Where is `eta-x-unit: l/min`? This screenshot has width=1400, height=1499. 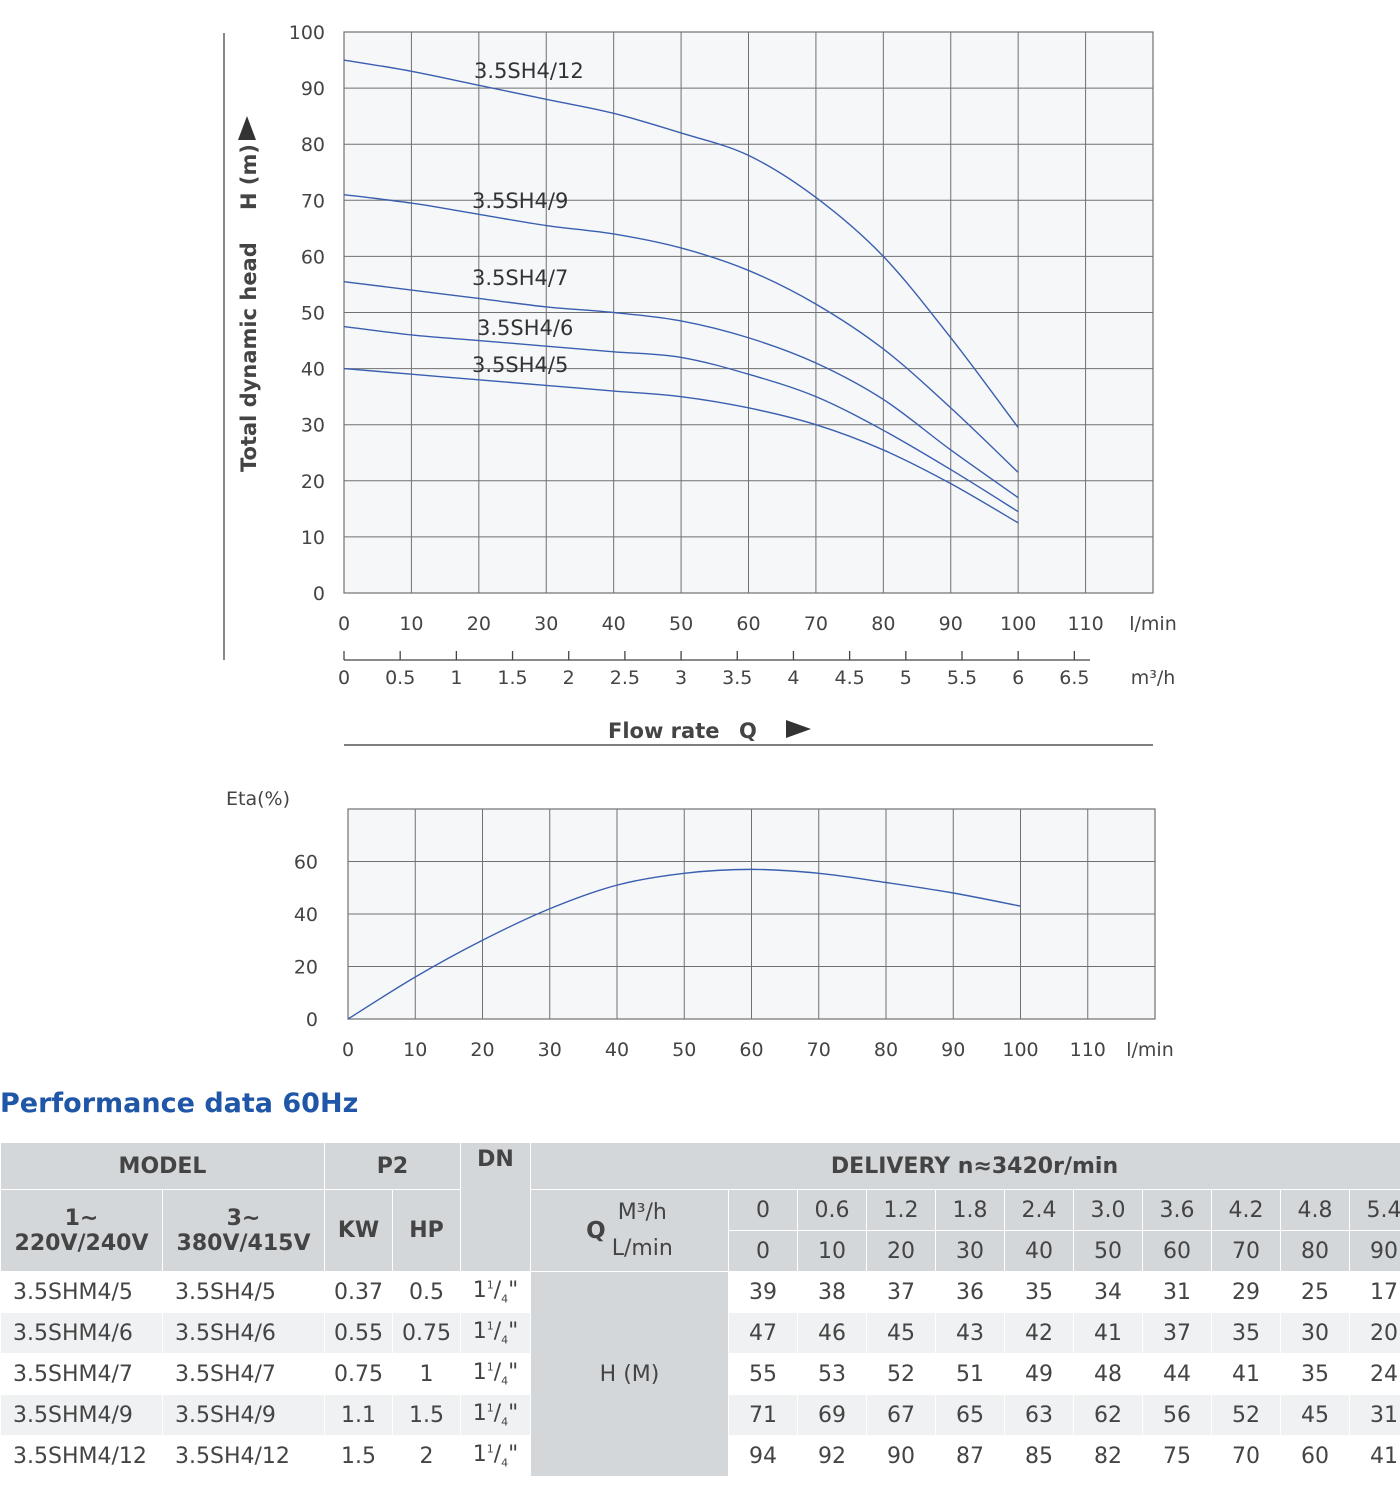 eta-x-unit: l/min is located at coordinates (1150, 1050).